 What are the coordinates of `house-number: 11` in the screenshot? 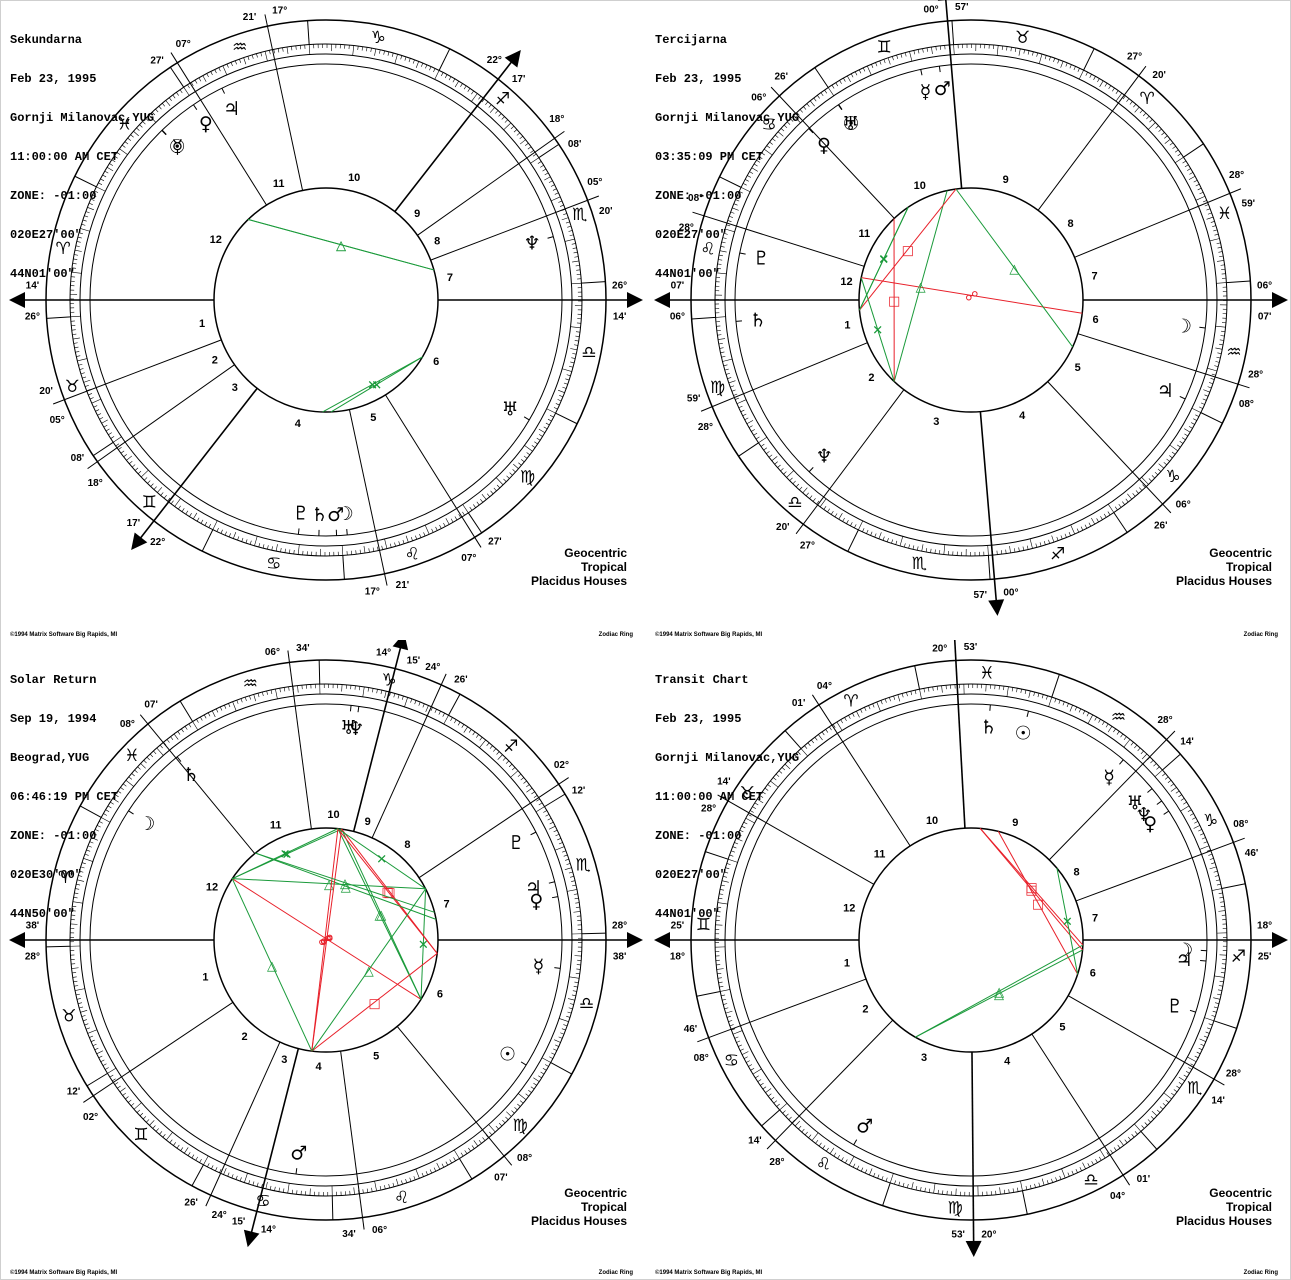 It's located at (276, 825).